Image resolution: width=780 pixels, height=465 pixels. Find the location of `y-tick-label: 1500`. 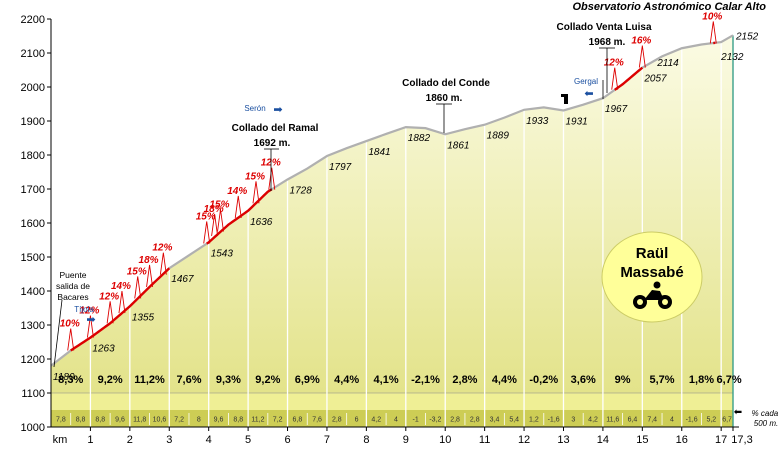

y-tick-label: 1500 is located at coordinates (33, 258).